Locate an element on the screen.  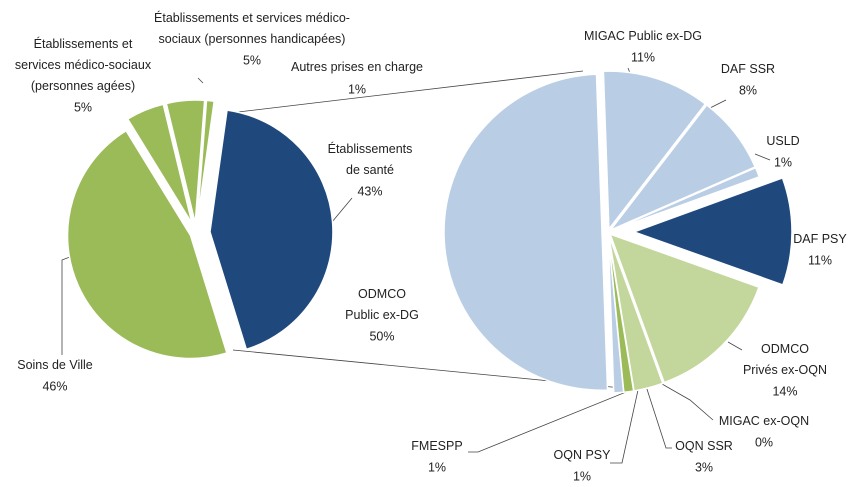
connector-line is located at coordinates (410, 91).